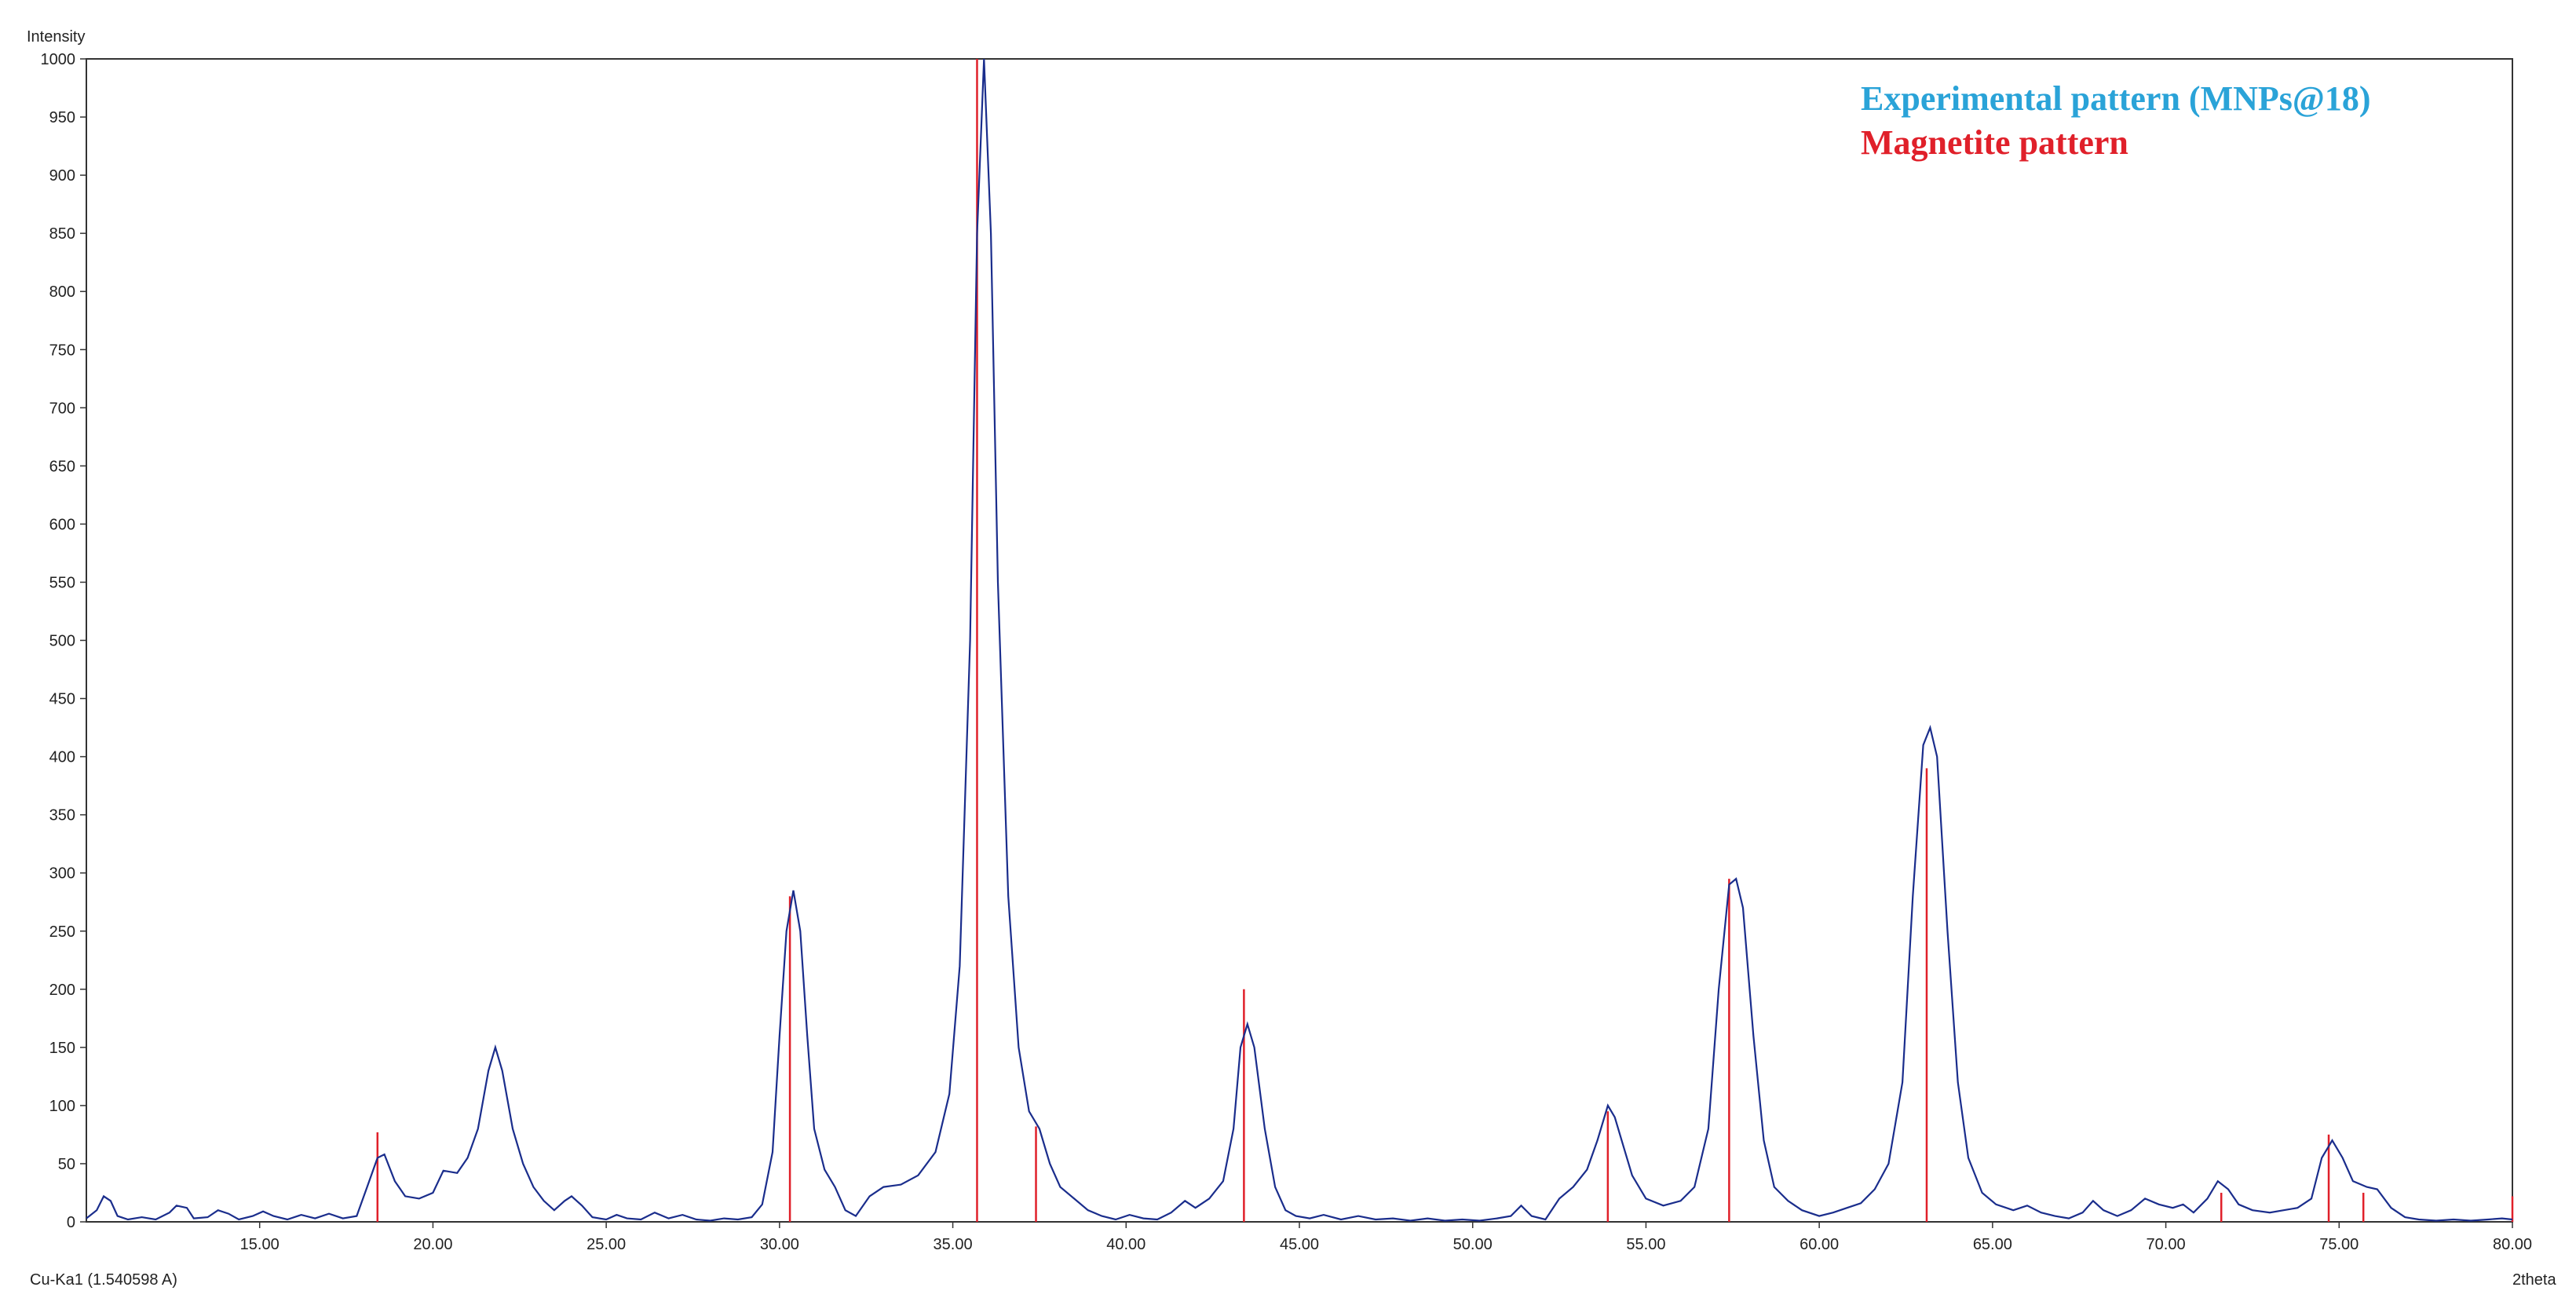  I want to click on y-tick-label: 600, so click(62, 524).